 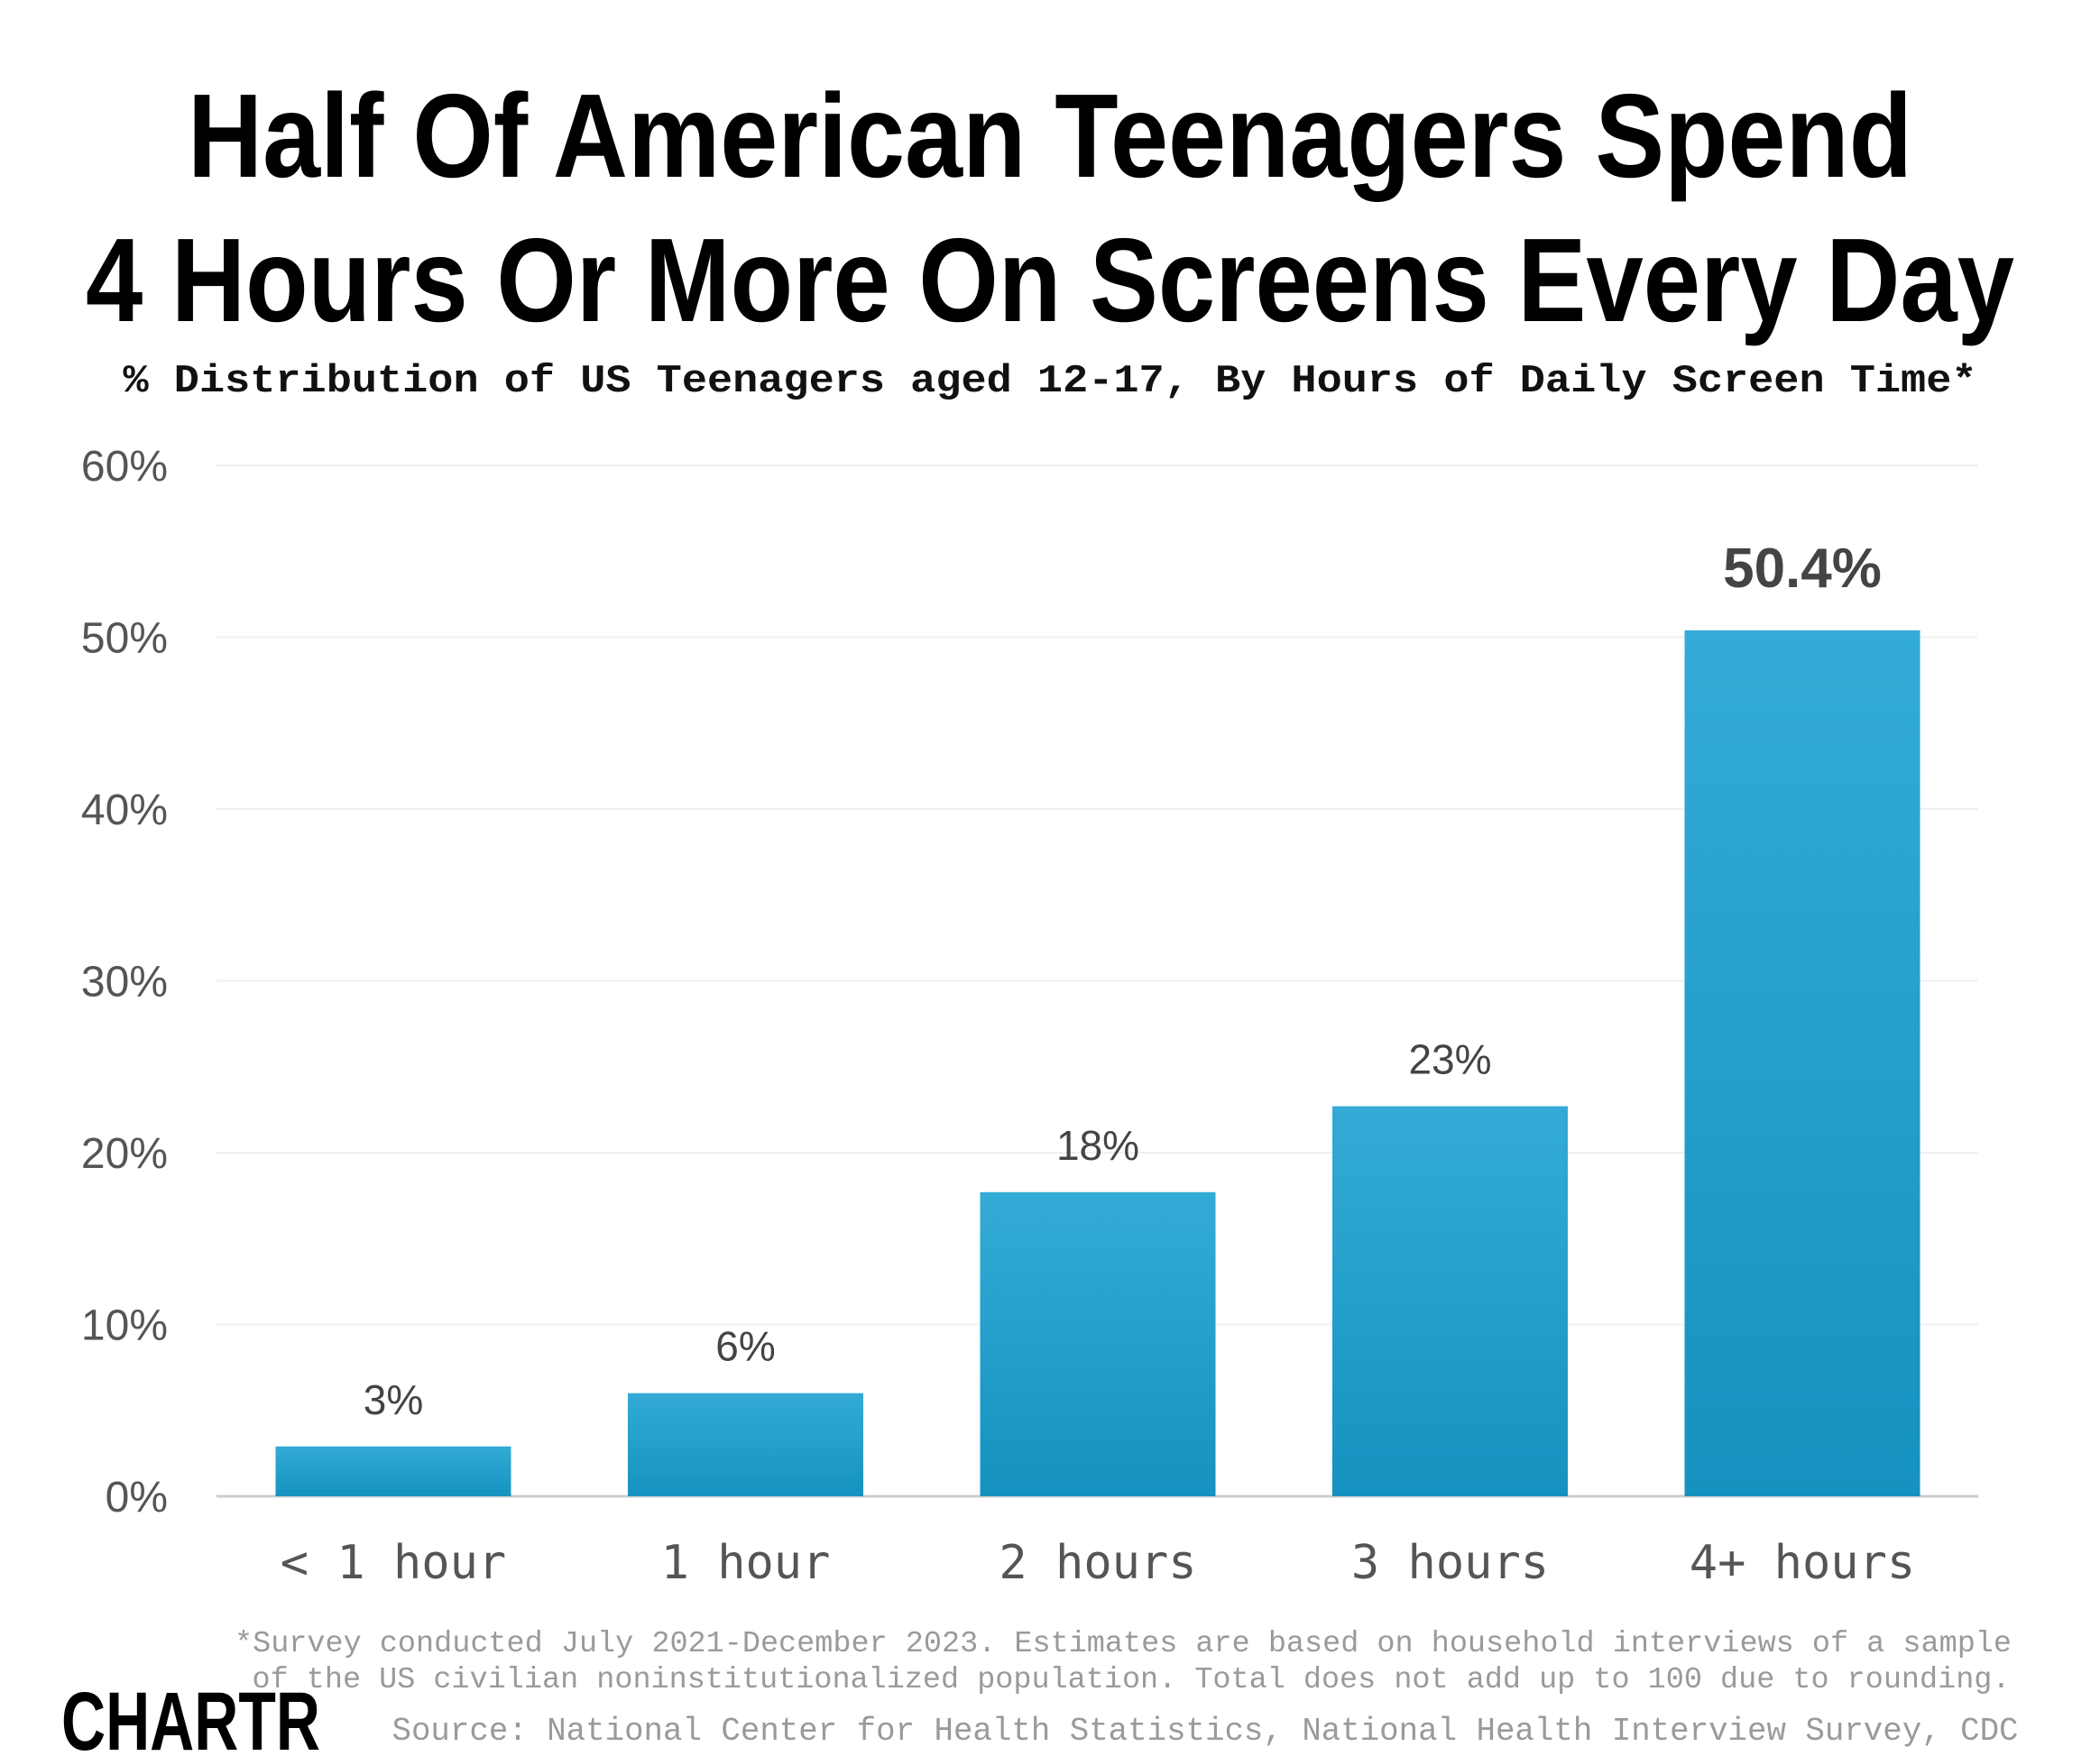 What do you see at coordinates (1802, 1563) in the screenshot?
I see `x-tick-label: 4+ hours` at bounding box center [1802, 1563].